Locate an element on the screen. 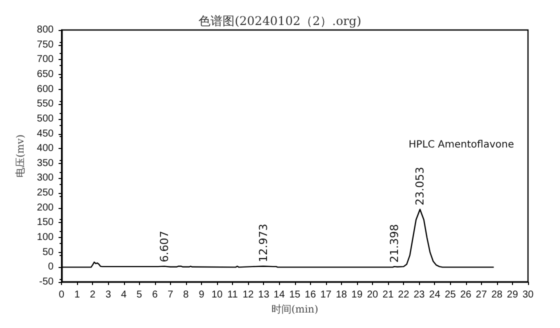 Image resolution: width=560 pixels, height=328 pixels. y-tick-label: 200 is located at coordinates (45, 208).